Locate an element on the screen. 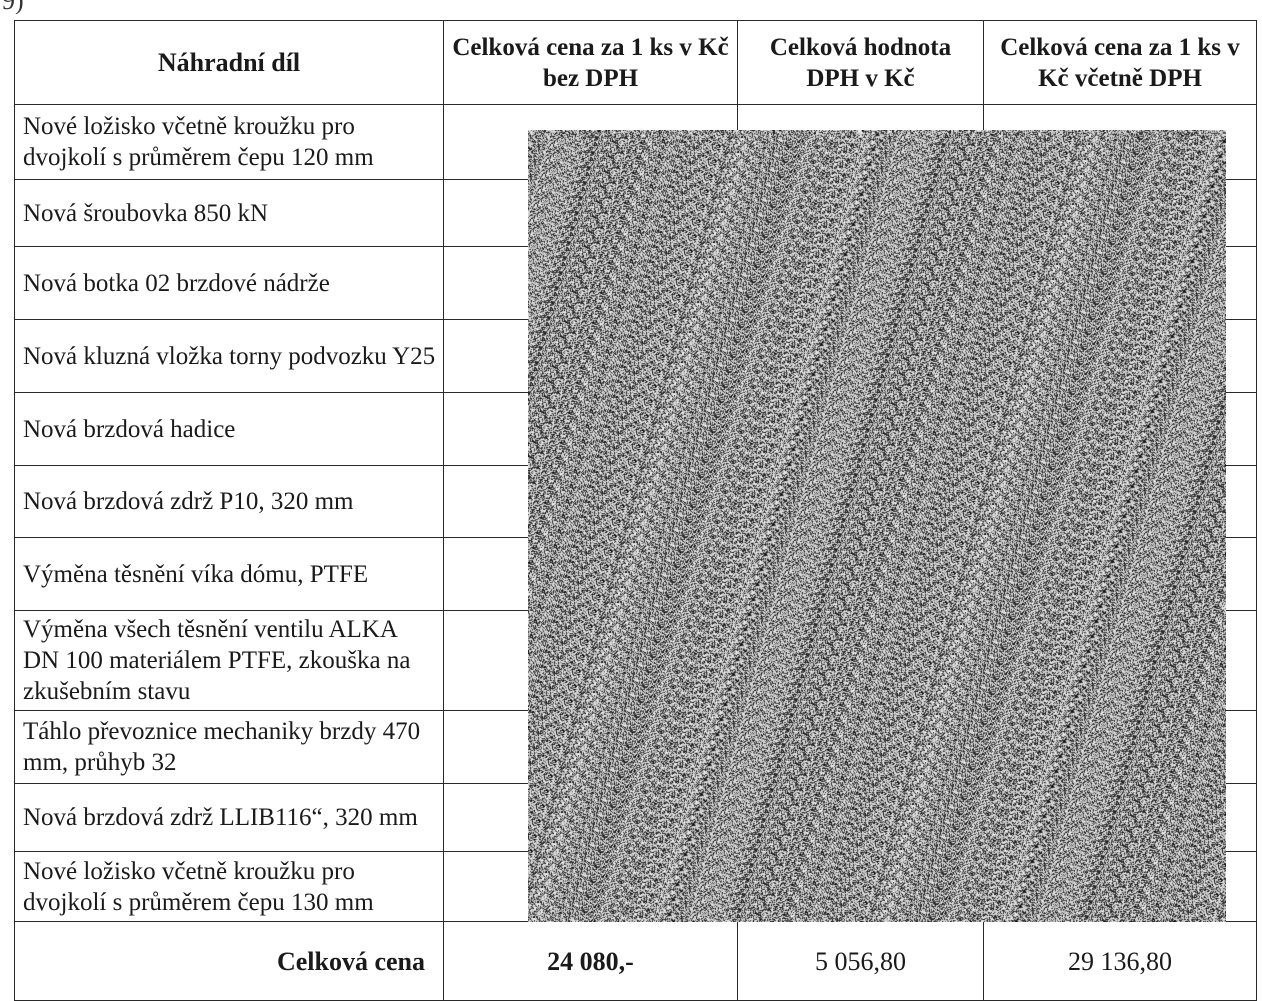 This screenshot has width=1262, height=1001. total-price-without-vat: 24 080,- is located at coordinates (590, 961).